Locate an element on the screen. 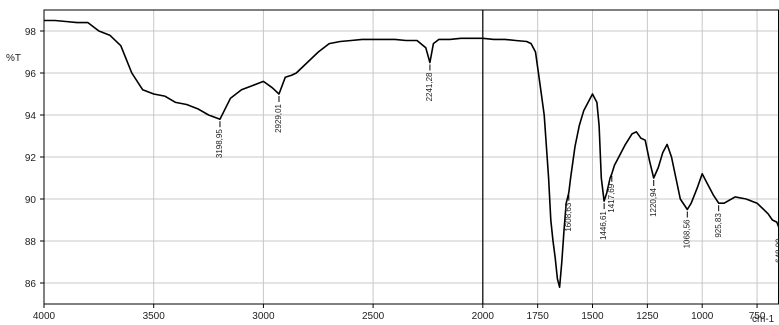 The height and width of the screenshot is (325, 779). y-tick-label: 98 is located at coordinates (31, 32).